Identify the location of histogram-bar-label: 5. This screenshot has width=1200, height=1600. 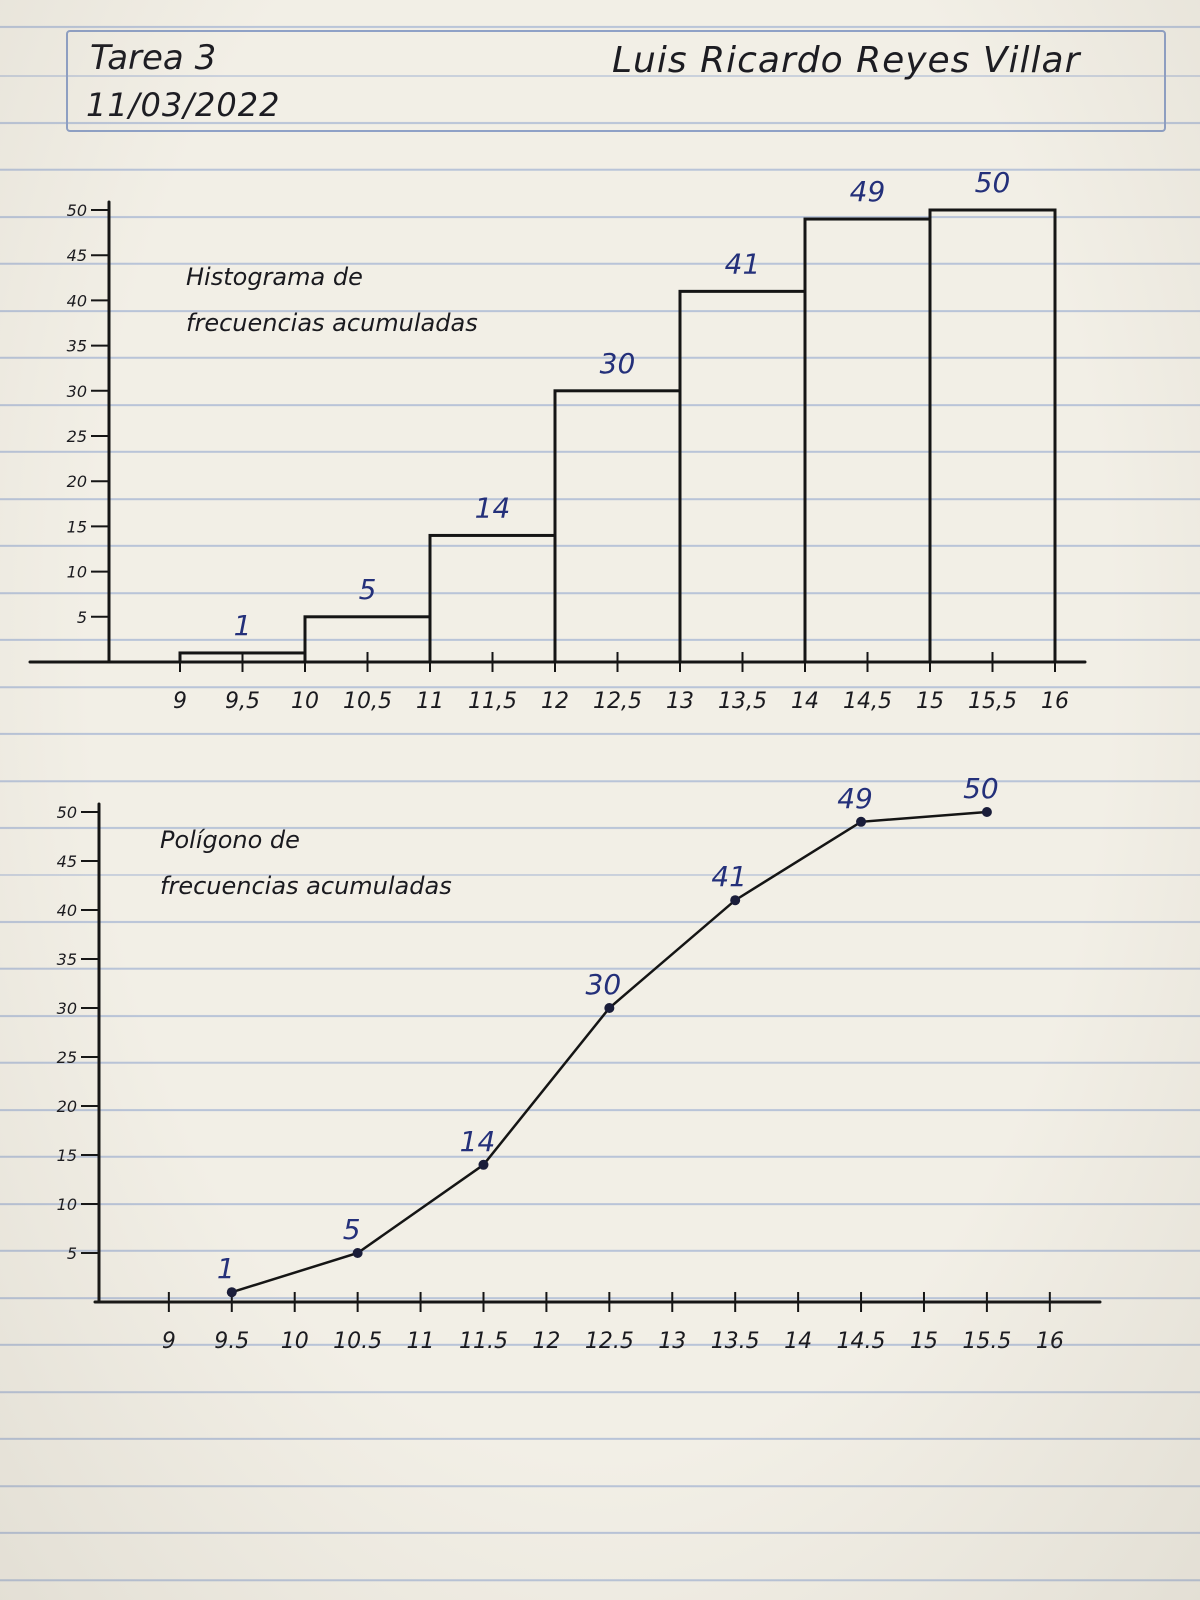
(368, 589).